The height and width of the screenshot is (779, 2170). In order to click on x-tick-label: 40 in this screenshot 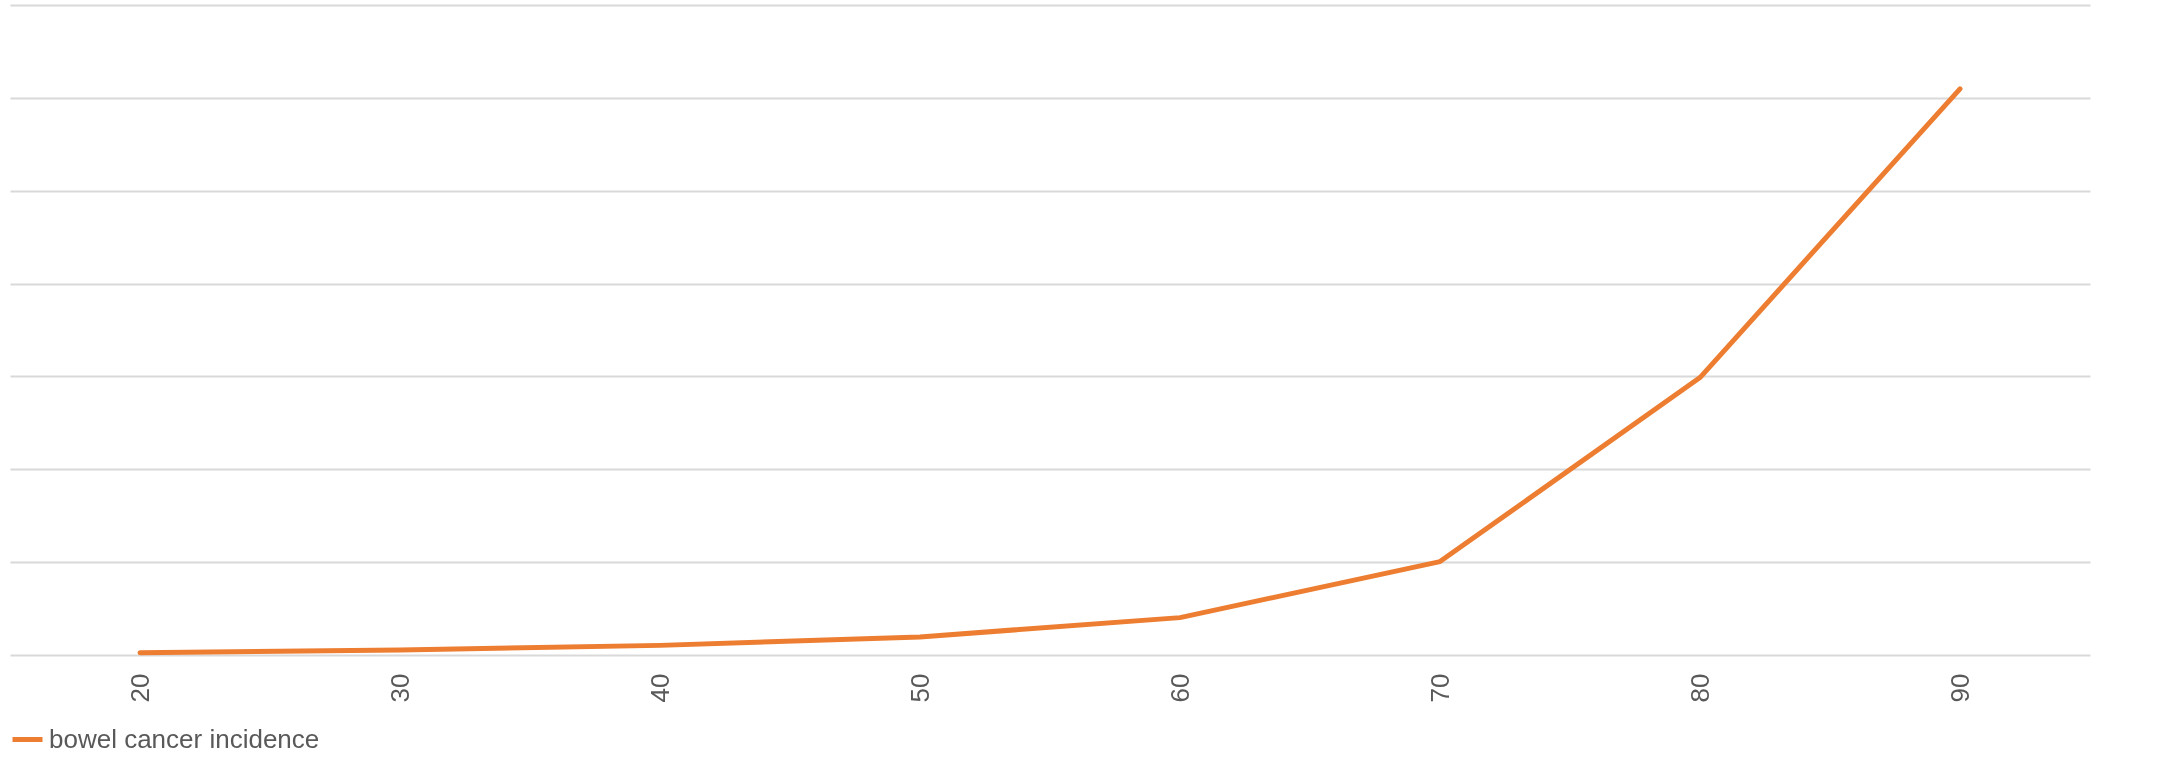, I will do `click(659, 688)`.